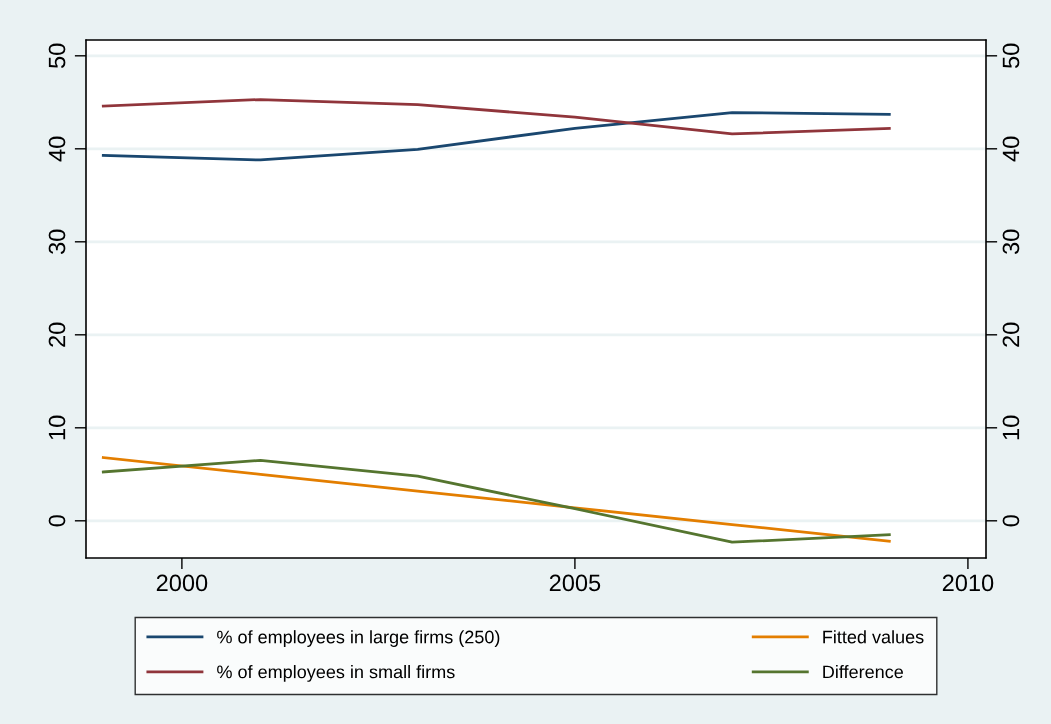 This screenshot has height=724, width=1051. What do you see at coordinates (863, 672) in the screenshot?
I see `legend-label: Difference` at bounding box center [863, 672].